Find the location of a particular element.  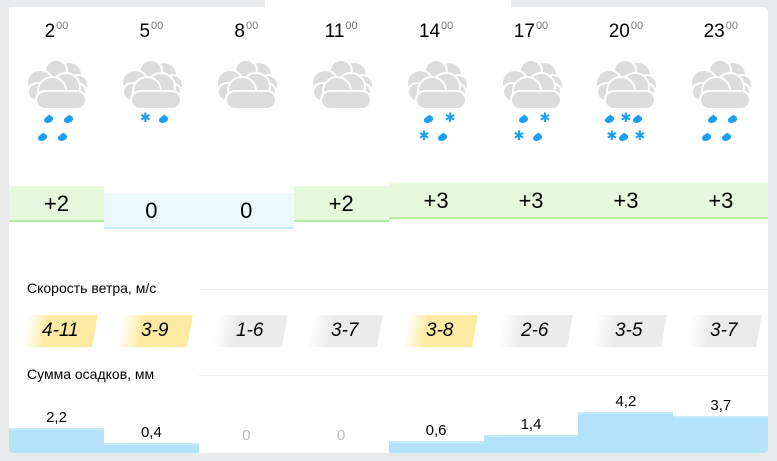

wind-speed-badge: 3-9 is located at coordinates (155, 331).